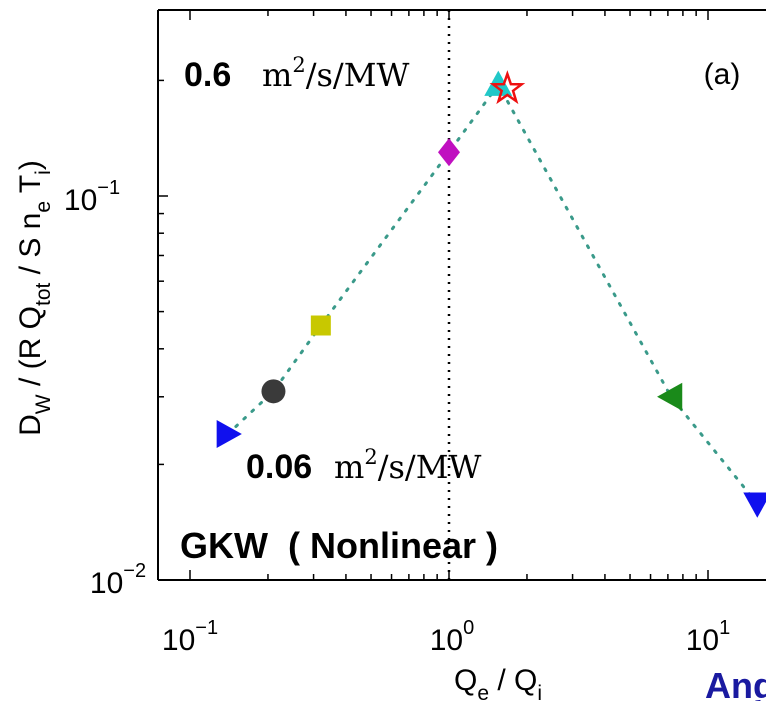  Describe the element at coordinates (670, 396) in the screenshot. I see `data-point-triangle-left` at that location.